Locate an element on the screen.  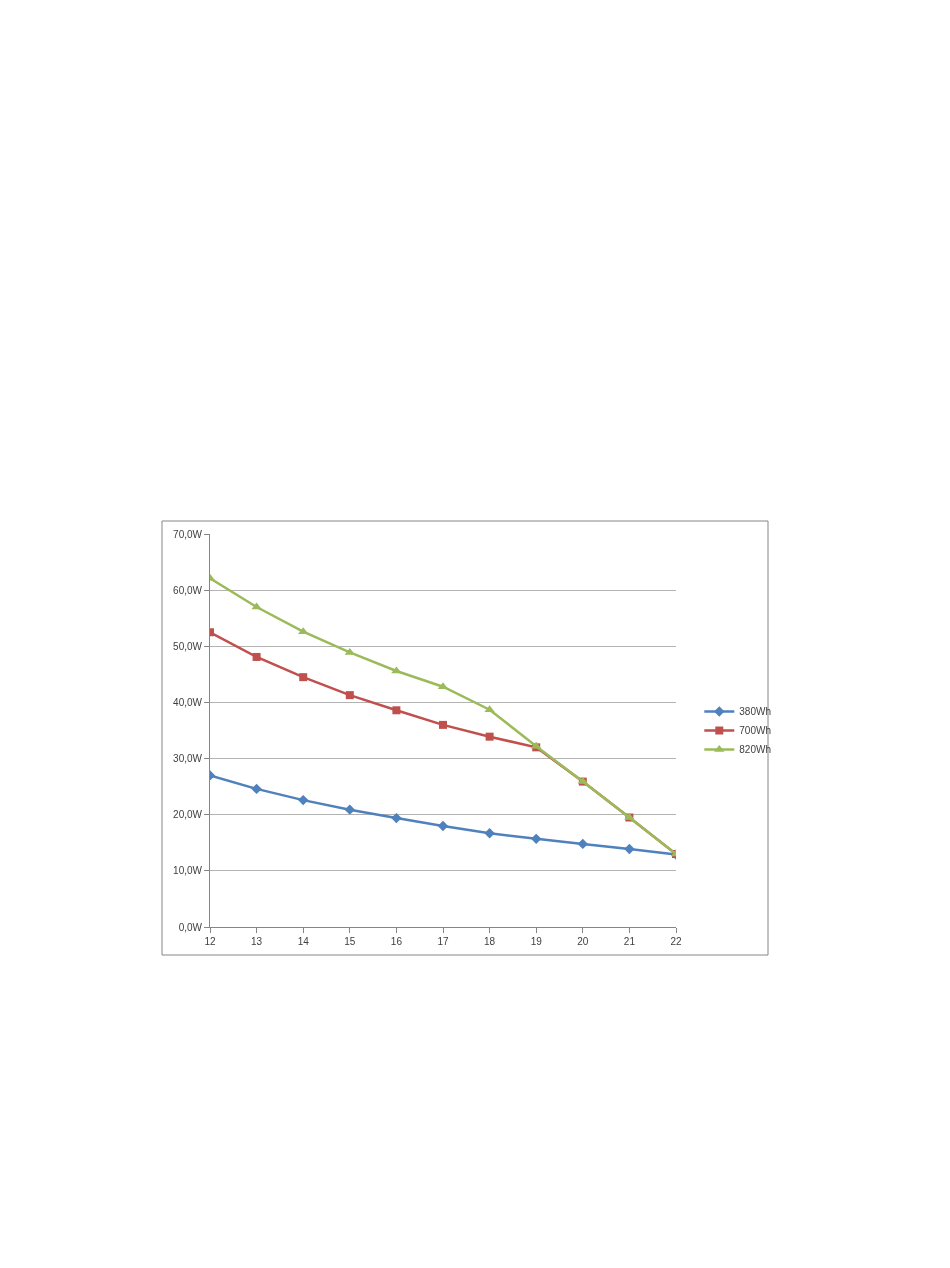
x-tick-label: 13 is located at coordinates (257, 941).